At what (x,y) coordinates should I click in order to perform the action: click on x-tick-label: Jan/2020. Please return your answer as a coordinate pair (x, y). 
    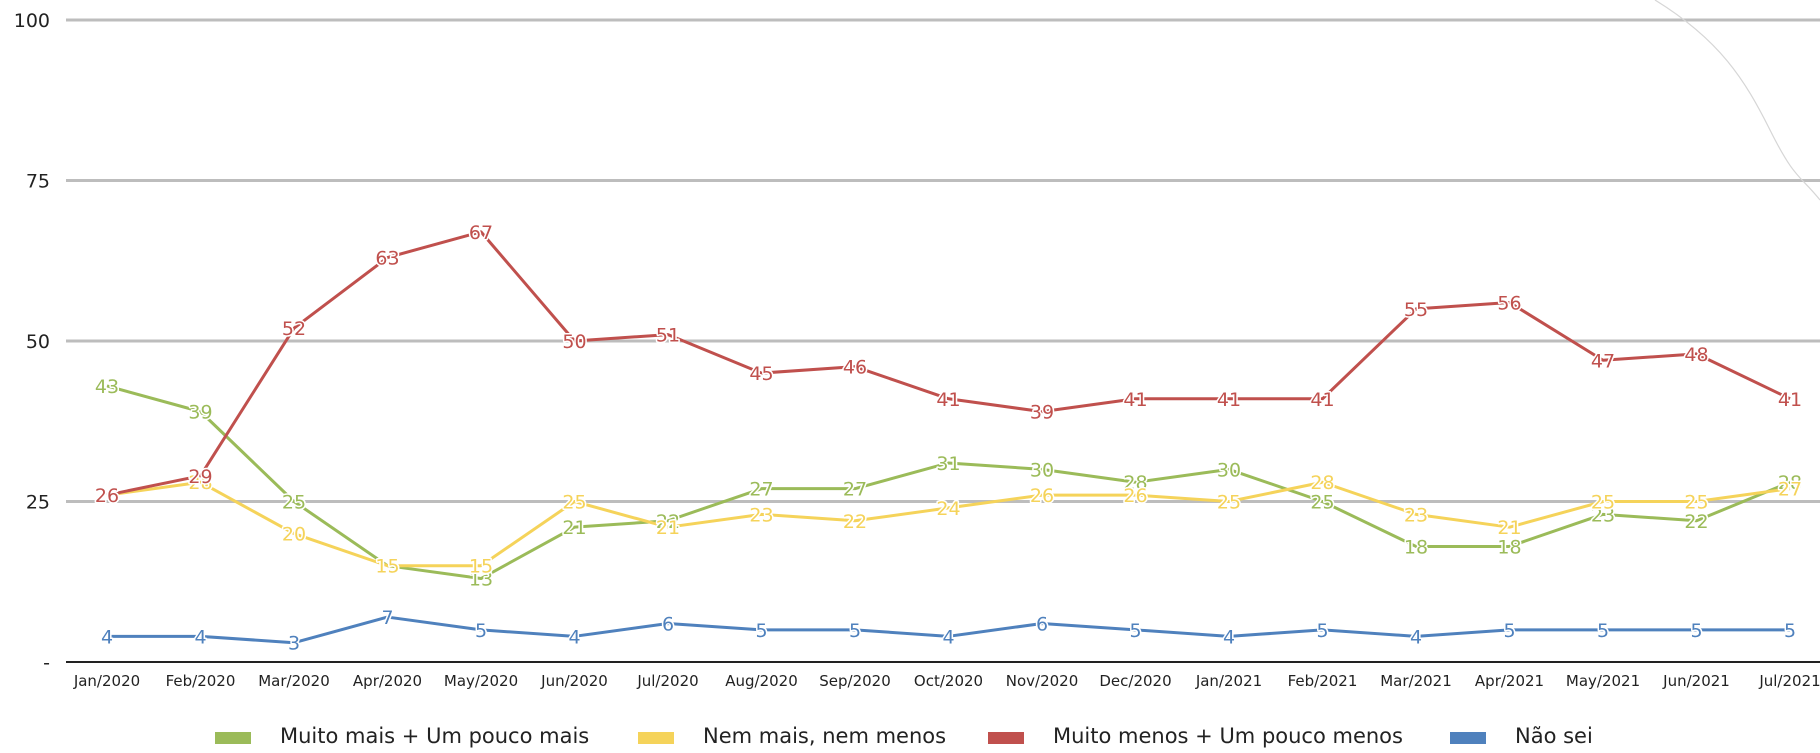
    Looking at the image, I should click on (106, 681).